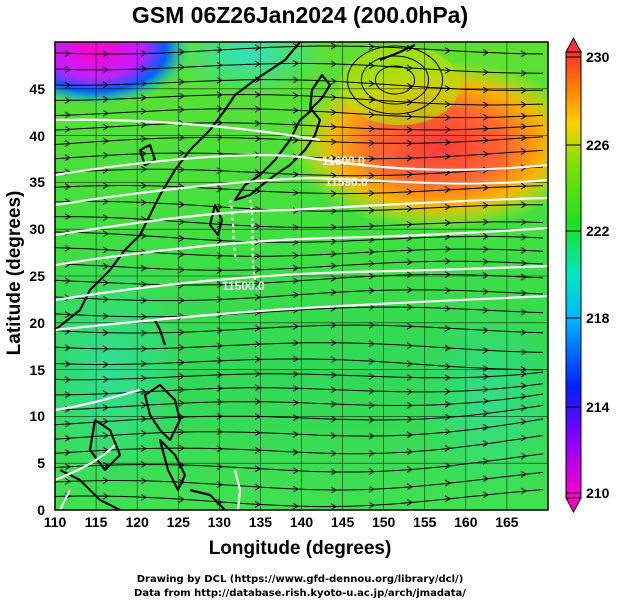  I want to click on contour-label: 11600.0, so click(343, 161).